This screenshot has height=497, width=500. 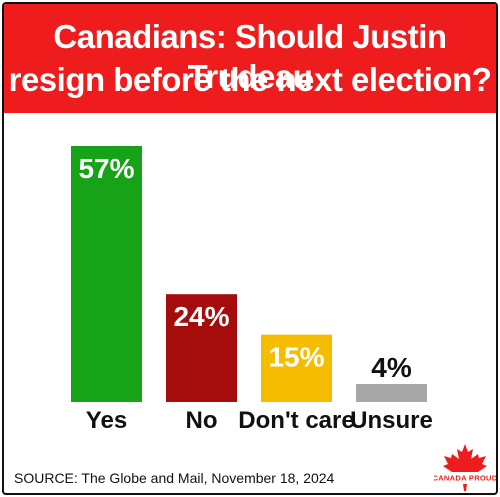 I want to click on bar-dont-care, so click(x=296, y=368).